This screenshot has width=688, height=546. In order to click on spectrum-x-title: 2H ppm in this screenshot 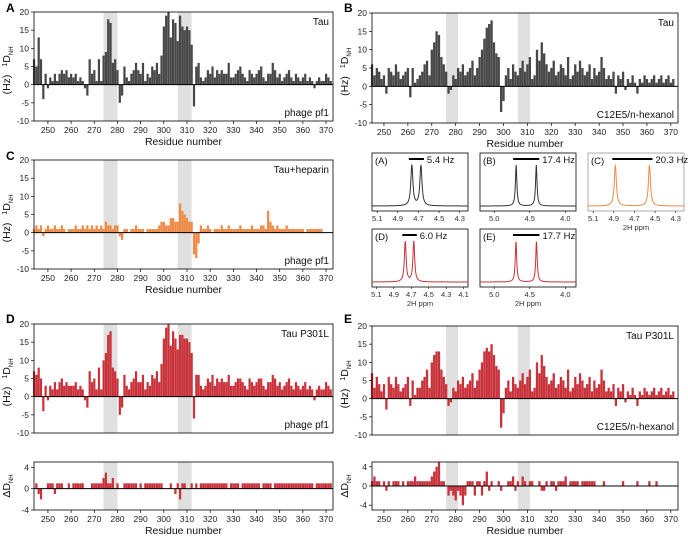, I will do `click(636, 227)`.